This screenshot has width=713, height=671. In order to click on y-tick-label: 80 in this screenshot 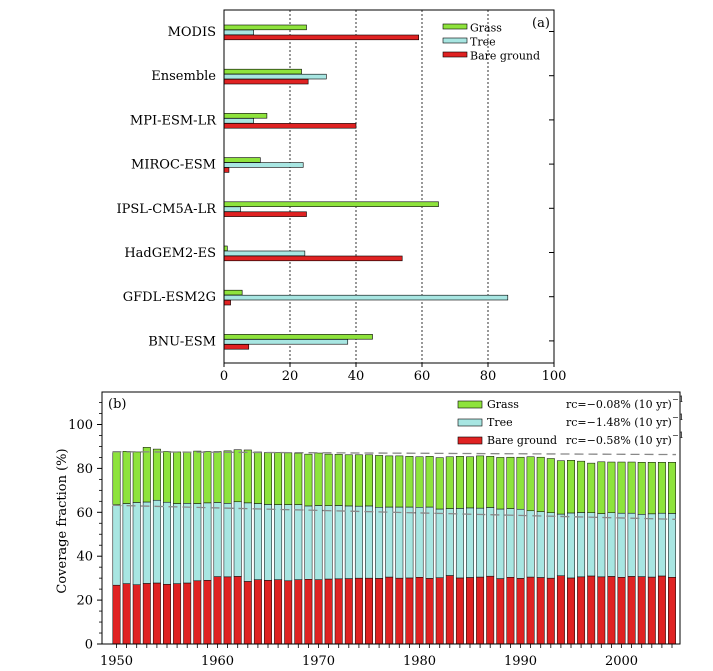, I will do `click(84, 469)`.